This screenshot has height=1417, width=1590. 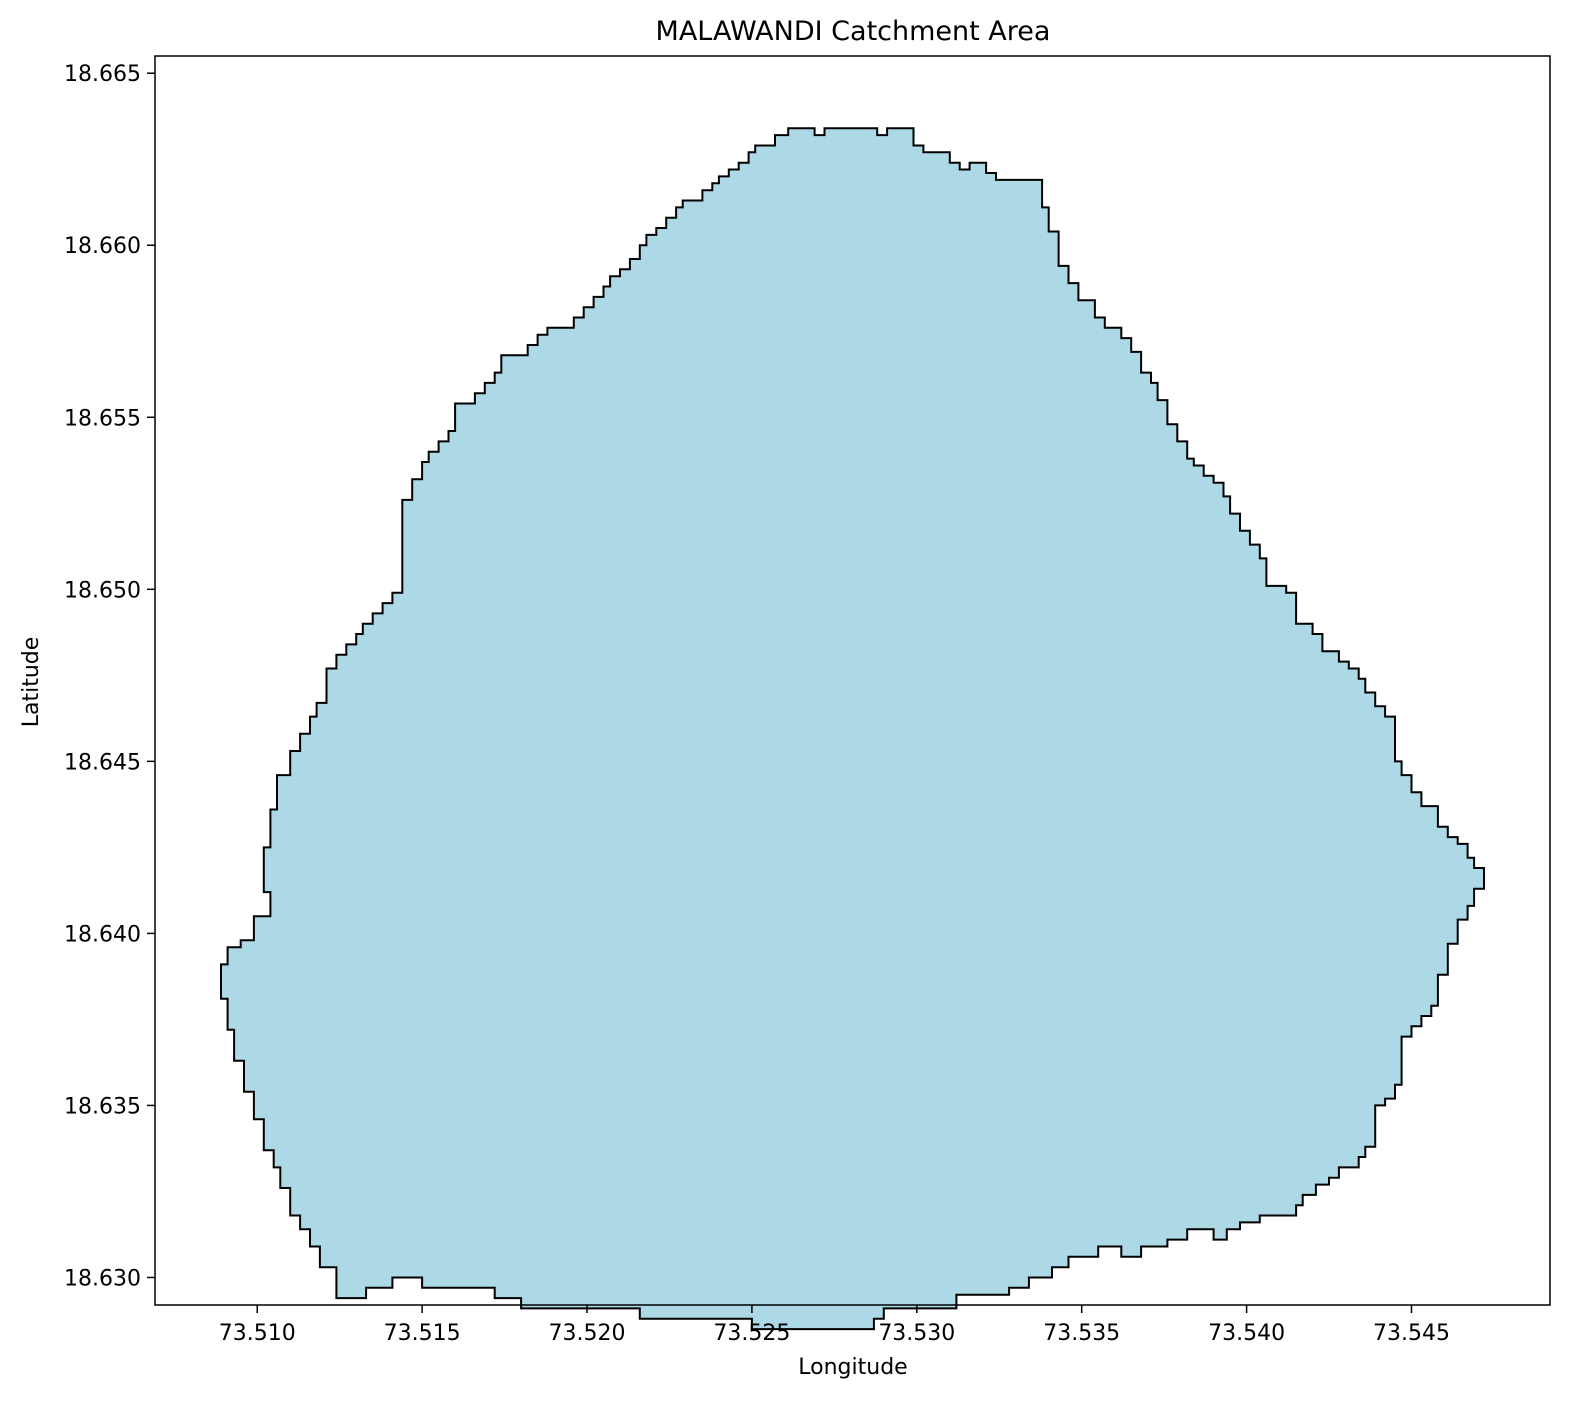 I want to click on x-tick-label: 73.515, so click(x=422, y=1333).